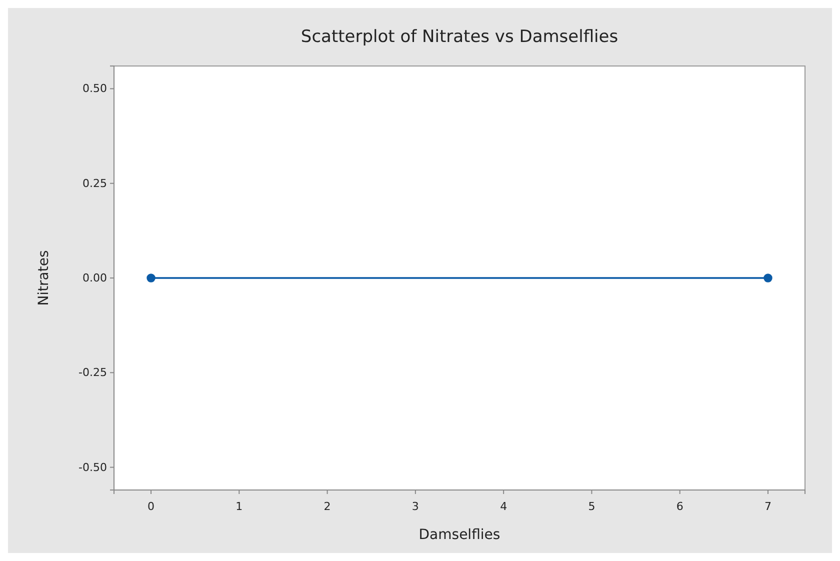 The image size is (840, 561). I want to click on x-tick-label: 7, so click(768, 507).